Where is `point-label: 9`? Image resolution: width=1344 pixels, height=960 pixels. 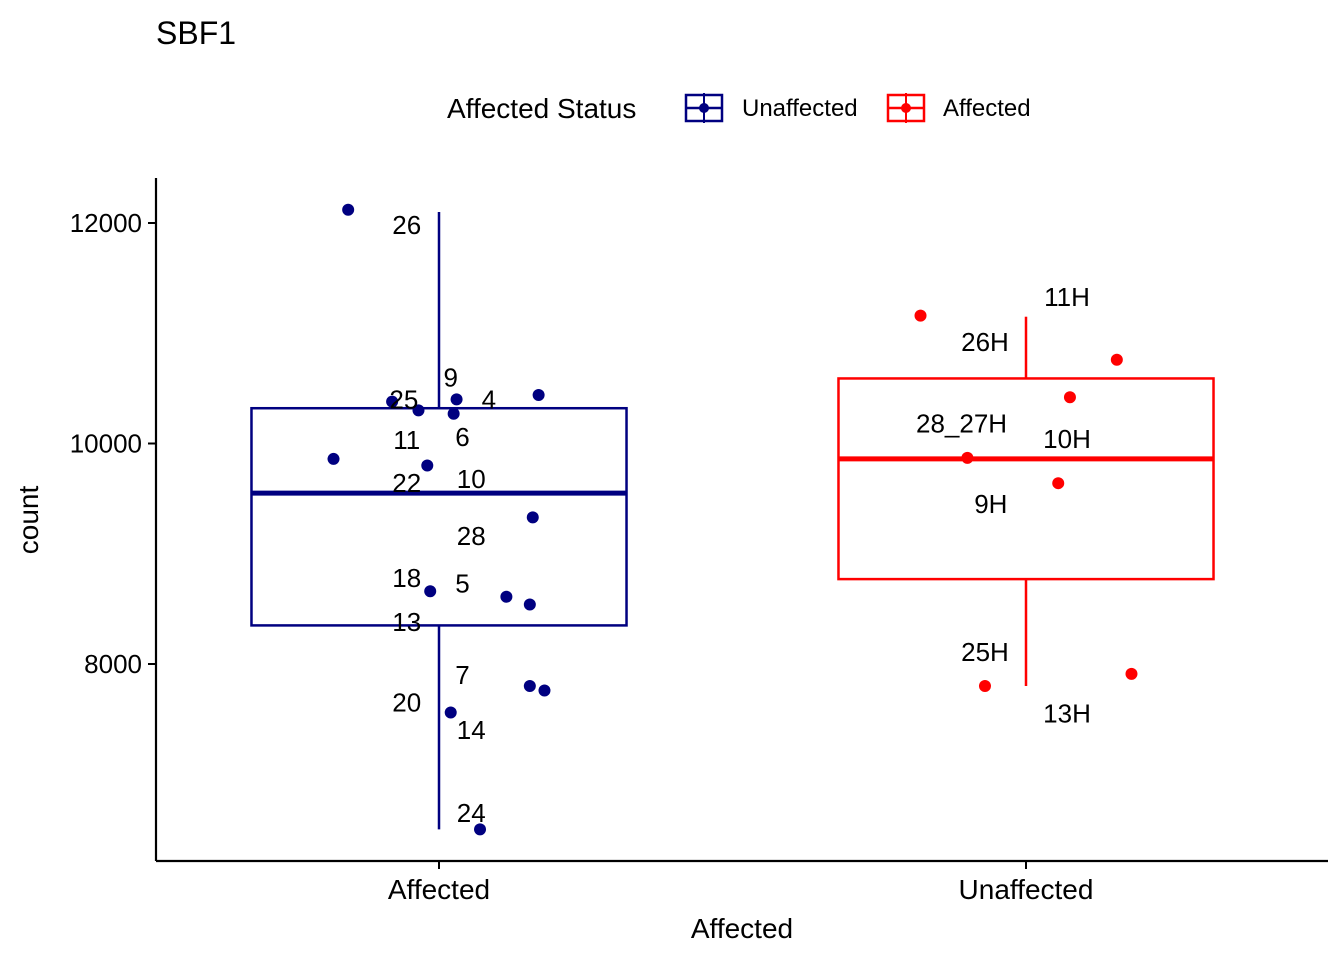
point-label: 9 is located at coordinates (450, 377).